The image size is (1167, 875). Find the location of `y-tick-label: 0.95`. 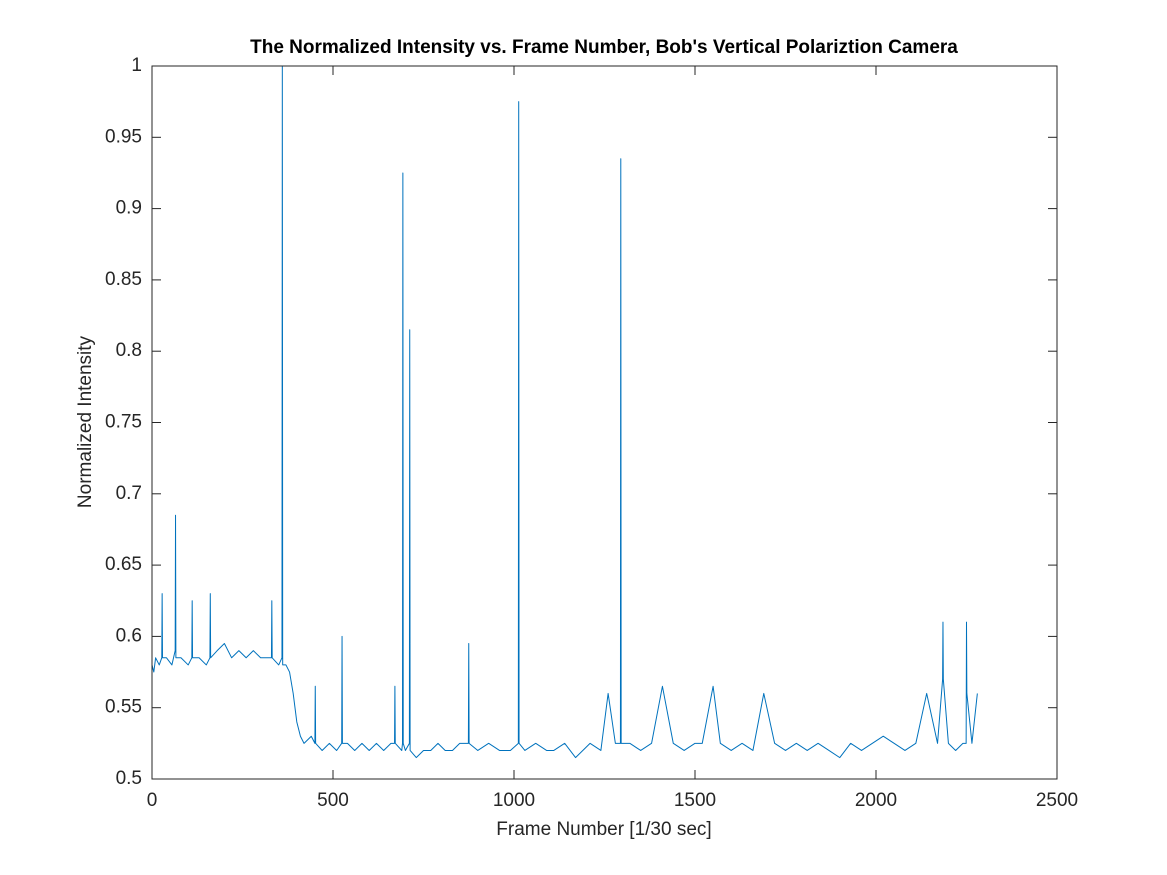

y-tick-label: 0.95 is located at coordinates (123, 136).